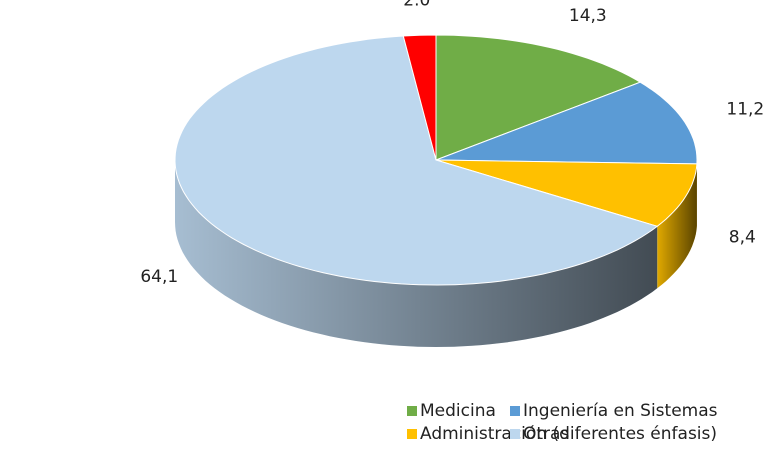 This screenshot has width=784, height=457. I want to click on data-label: 14,3, so click(588, 16).